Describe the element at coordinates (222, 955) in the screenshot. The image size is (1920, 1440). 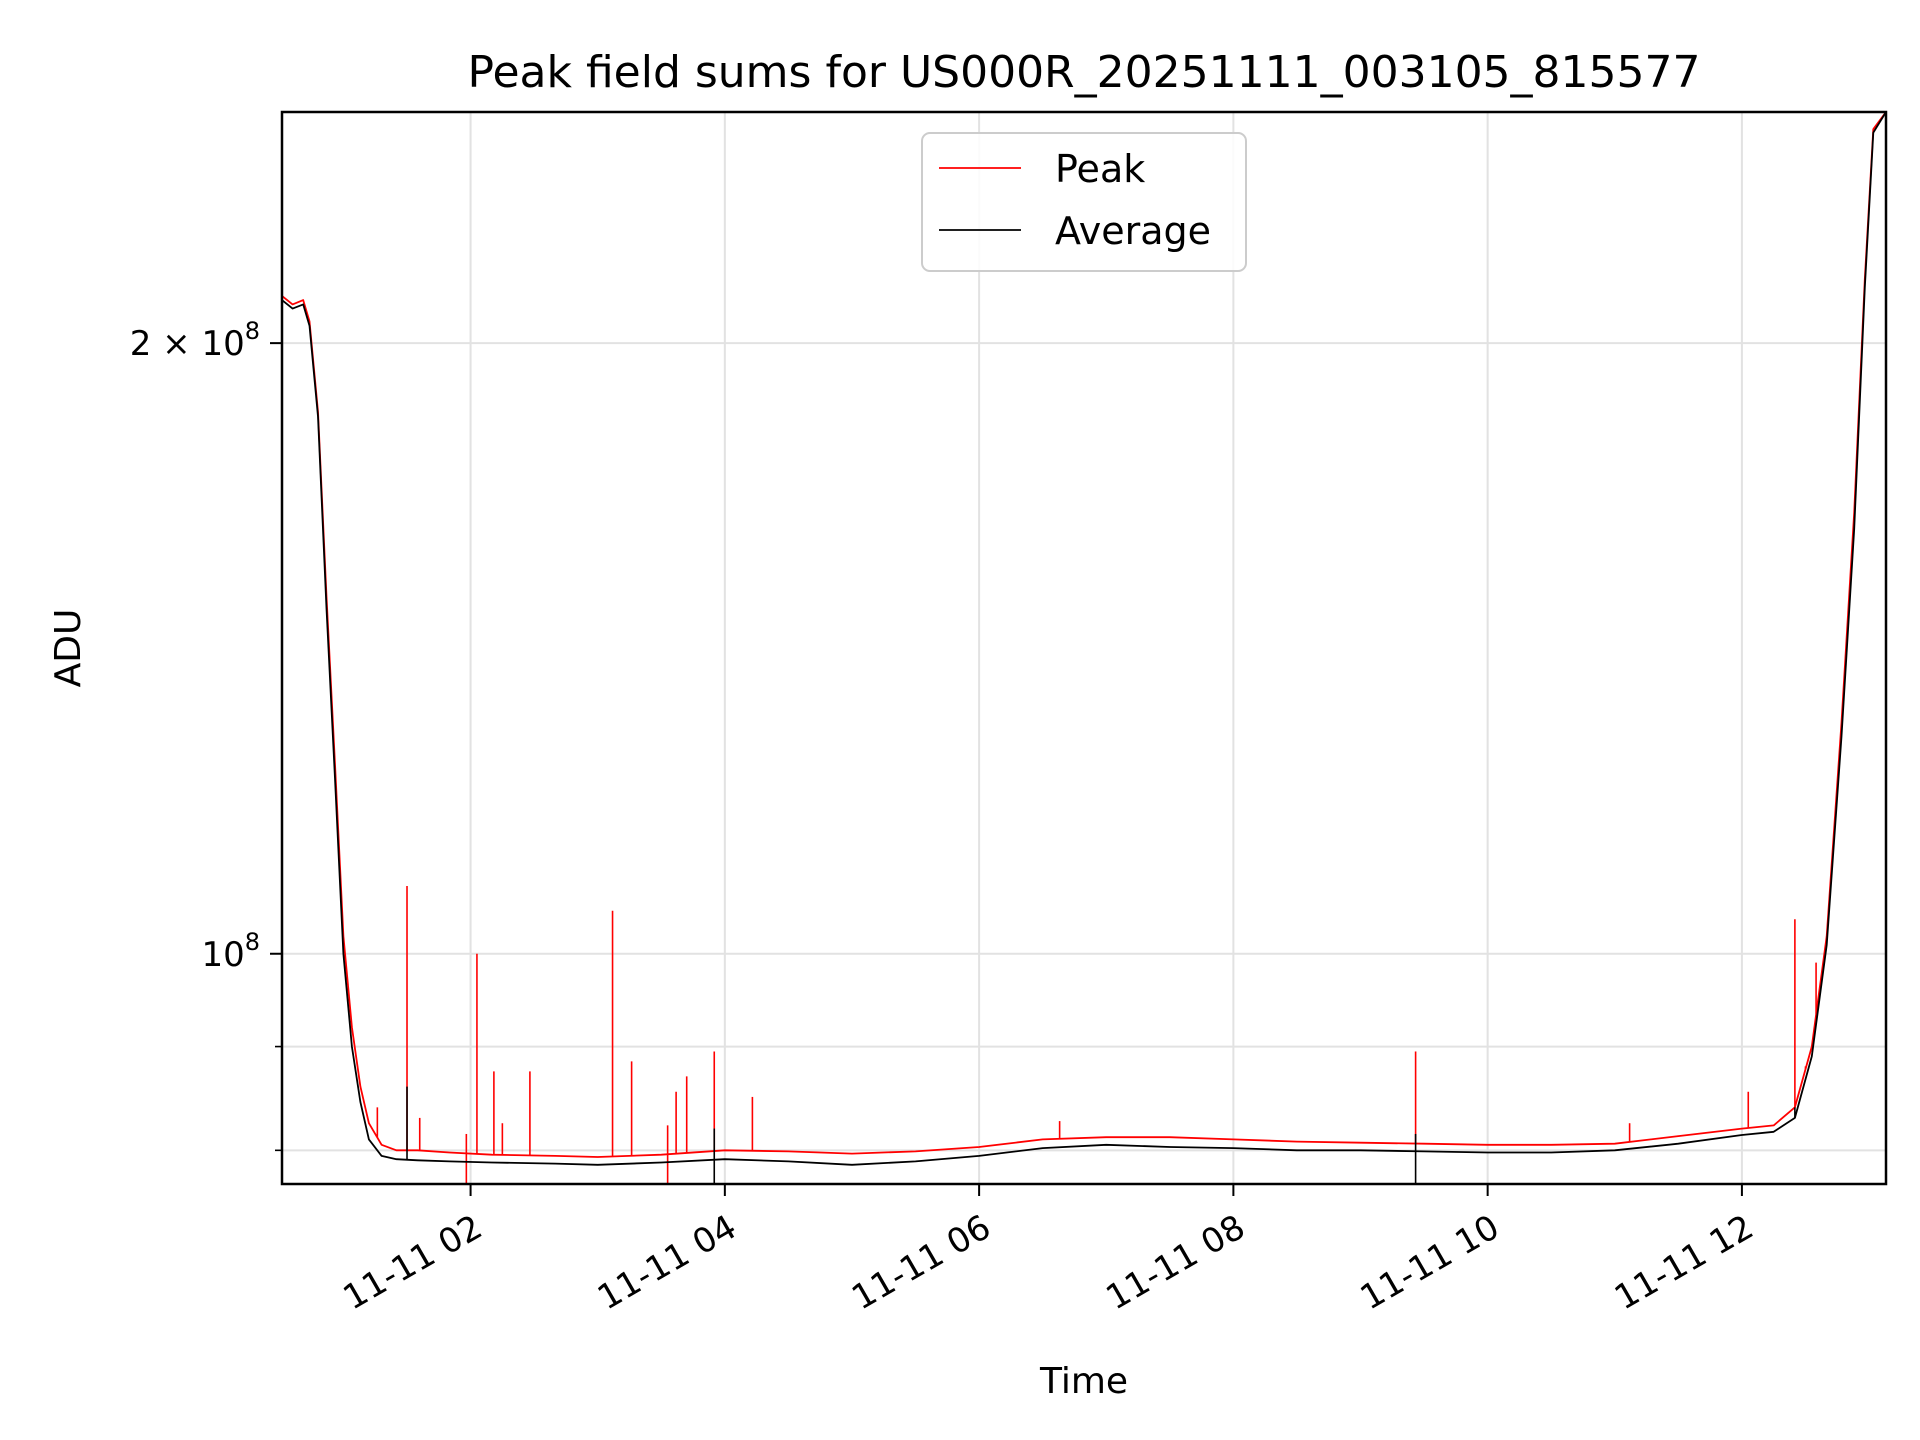
I see `y-tick-label-base: 10` at that location.